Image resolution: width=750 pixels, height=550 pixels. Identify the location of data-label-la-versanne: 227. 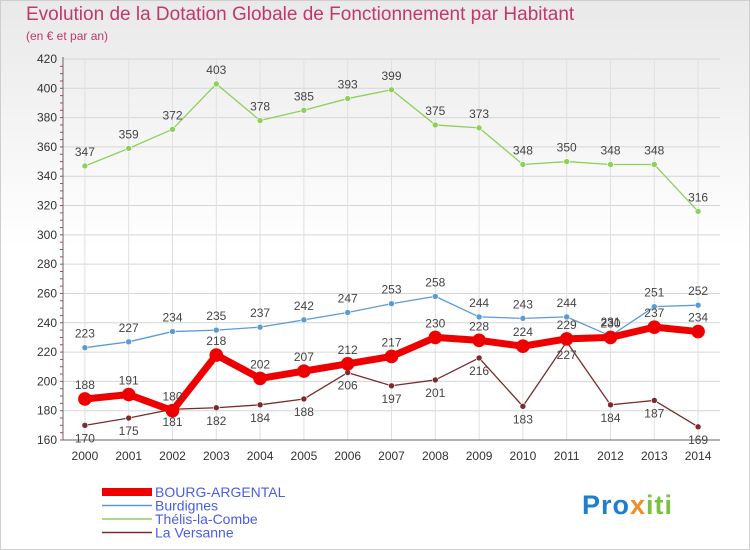
(567, 355).